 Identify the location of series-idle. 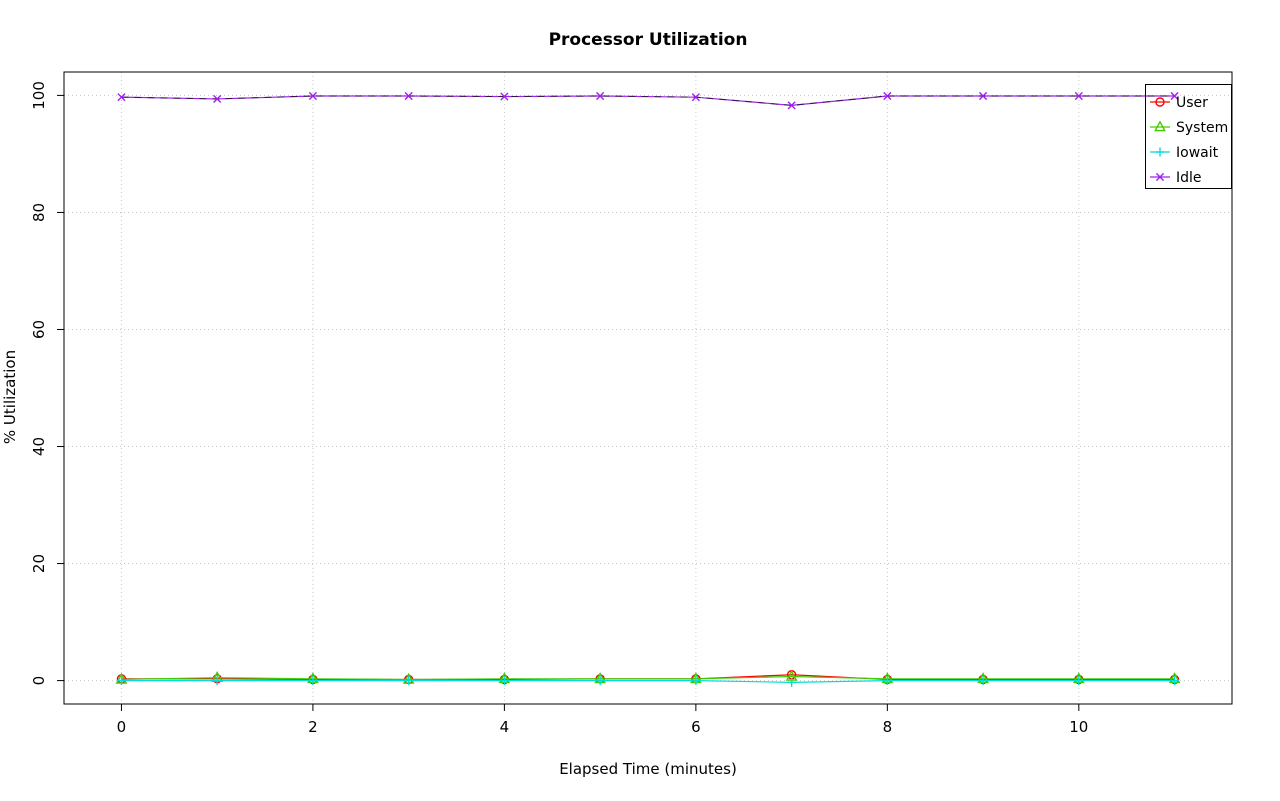
(648, 100).